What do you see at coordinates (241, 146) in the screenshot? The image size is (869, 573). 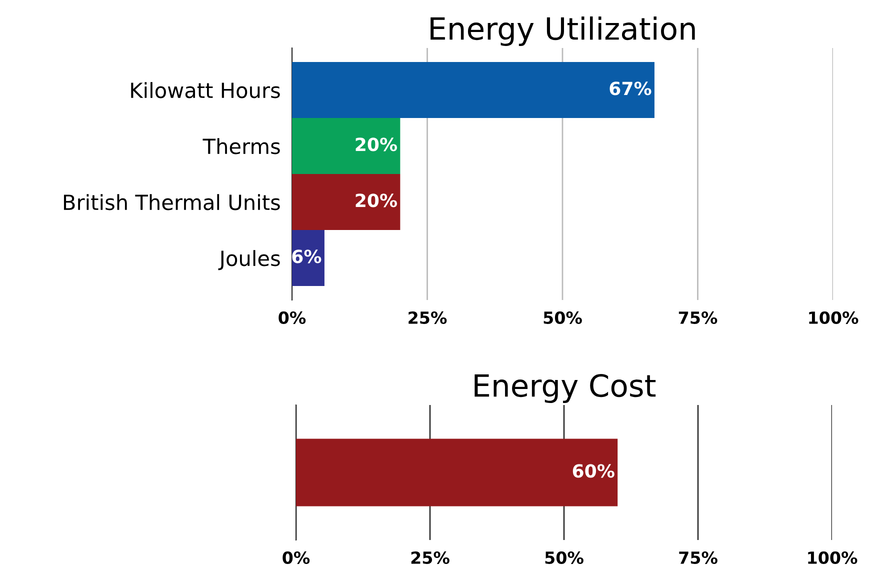 I see `y-tick-label: Therms` at bounding box center [241, 146].